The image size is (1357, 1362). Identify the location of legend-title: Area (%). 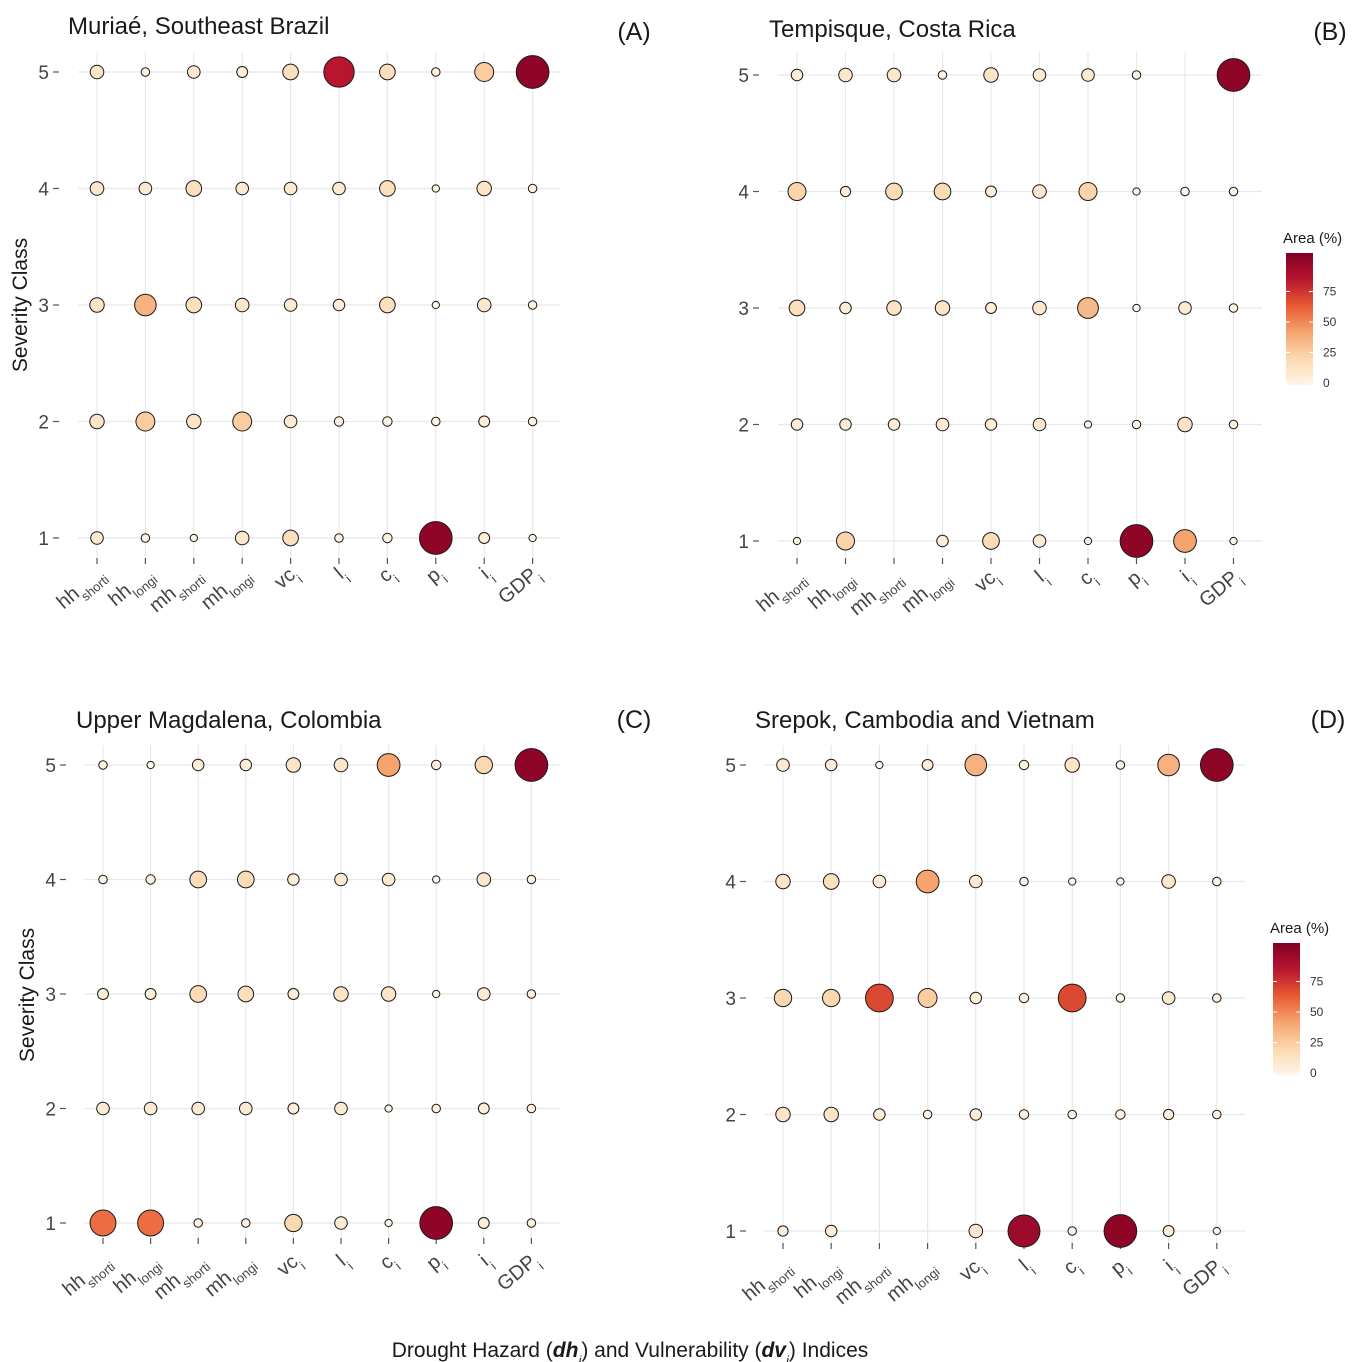
(1312, 238).